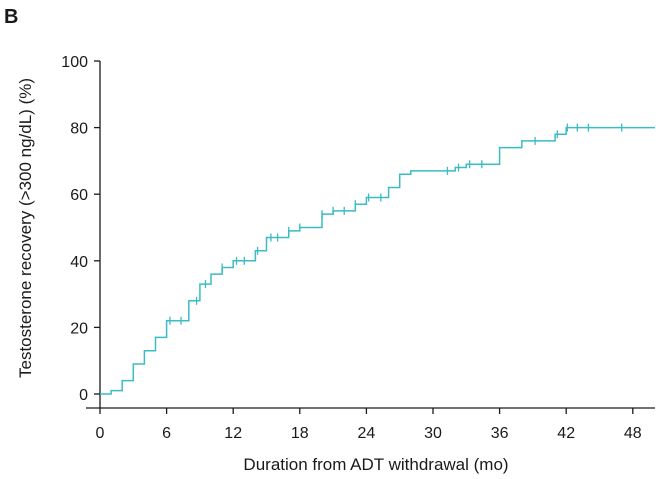 This screenshot has width=661, height=479. What do you see at coordinates (633, 433) in the screenshot?
I see `x-tick-label: 48` at bounding box center [633, 433].